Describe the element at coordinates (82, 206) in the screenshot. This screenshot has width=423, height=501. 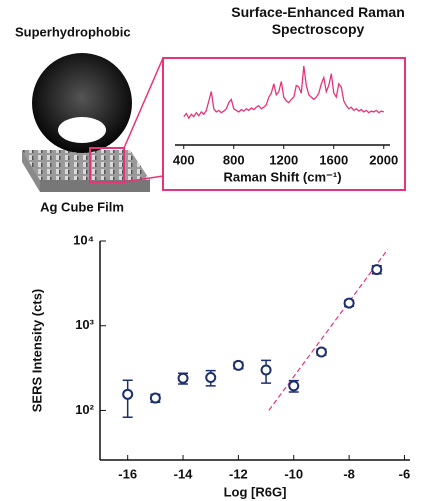
I see `illustration-caption: Ag Cube Film` at that location.